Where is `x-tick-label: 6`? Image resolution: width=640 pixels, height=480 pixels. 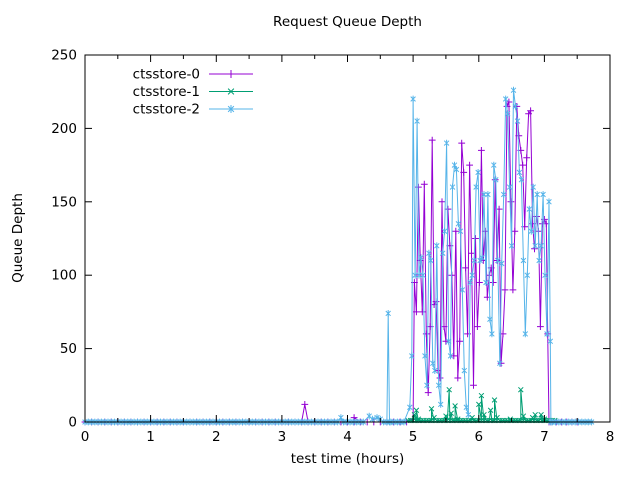
x-tick-label: 6 is located at coordinates (479, 437).